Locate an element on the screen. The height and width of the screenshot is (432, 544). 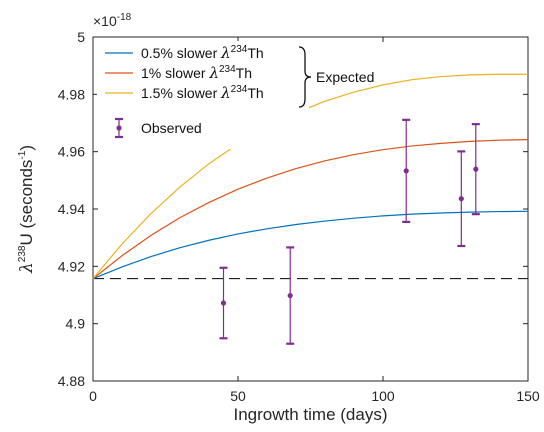
legend-label-1: 0.5% slower λ234Th is located at coordinates (202, 53).